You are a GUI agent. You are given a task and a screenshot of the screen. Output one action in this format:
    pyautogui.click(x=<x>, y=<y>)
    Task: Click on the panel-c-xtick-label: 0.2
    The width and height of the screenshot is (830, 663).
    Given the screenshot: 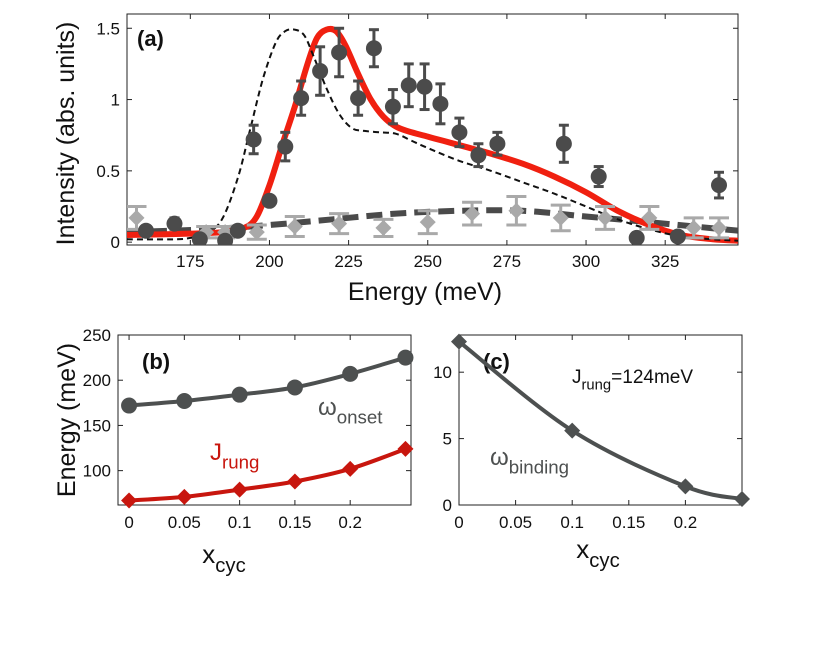 What is the action you would take?
    pyautogui.click(x=686, y=522)
    